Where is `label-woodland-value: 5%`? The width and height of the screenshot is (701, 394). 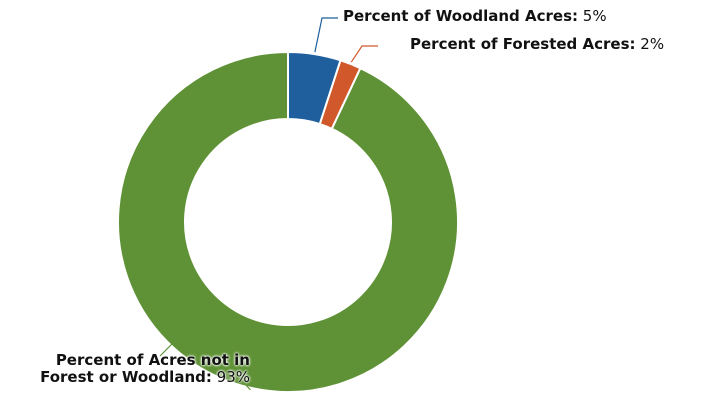 label-woodland-value: 5% is located at coordinates (594, 16).